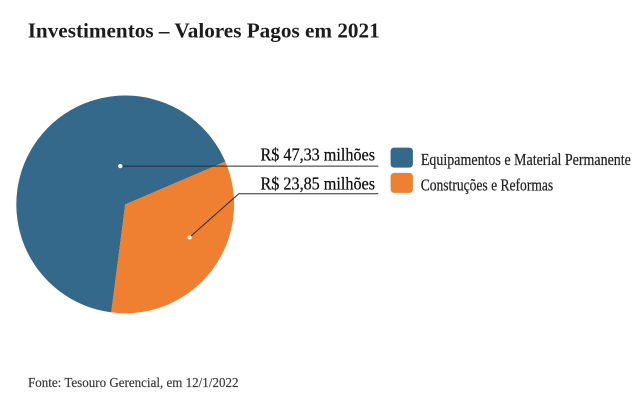 The height and width of the screenshot is (409, 640). Describe the element at coordinates (133, 382) in the screenshot. I see `svg-text:Fonte: Tesouro Gerencial, em 1: Fonte: Tesouro Gerencial, em 12/1/2022` at that location.